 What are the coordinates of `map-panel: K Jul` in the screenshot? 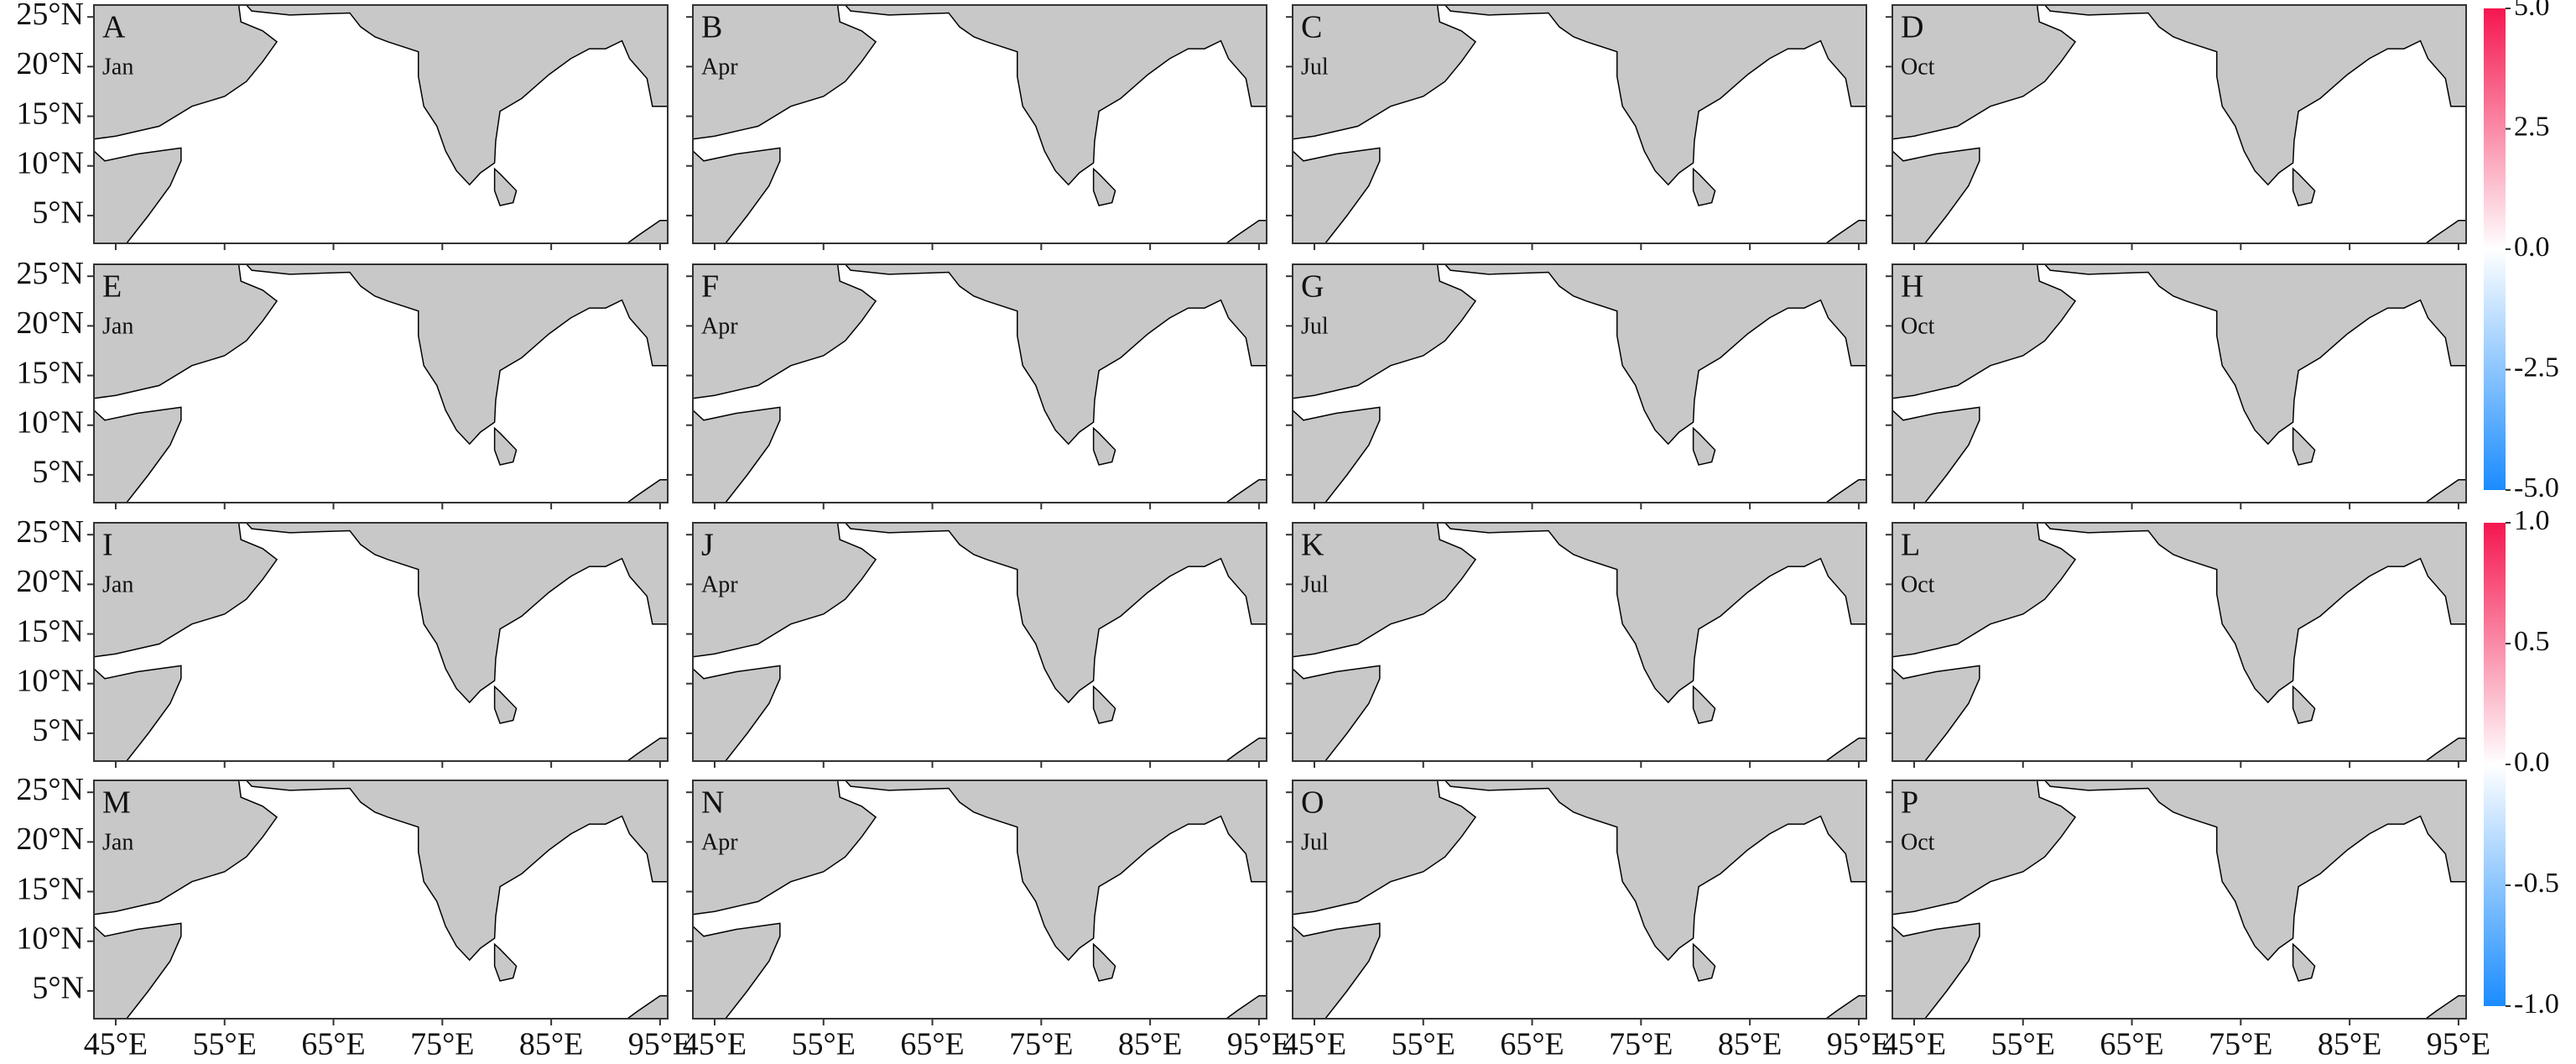 It's located at (1576, 645).